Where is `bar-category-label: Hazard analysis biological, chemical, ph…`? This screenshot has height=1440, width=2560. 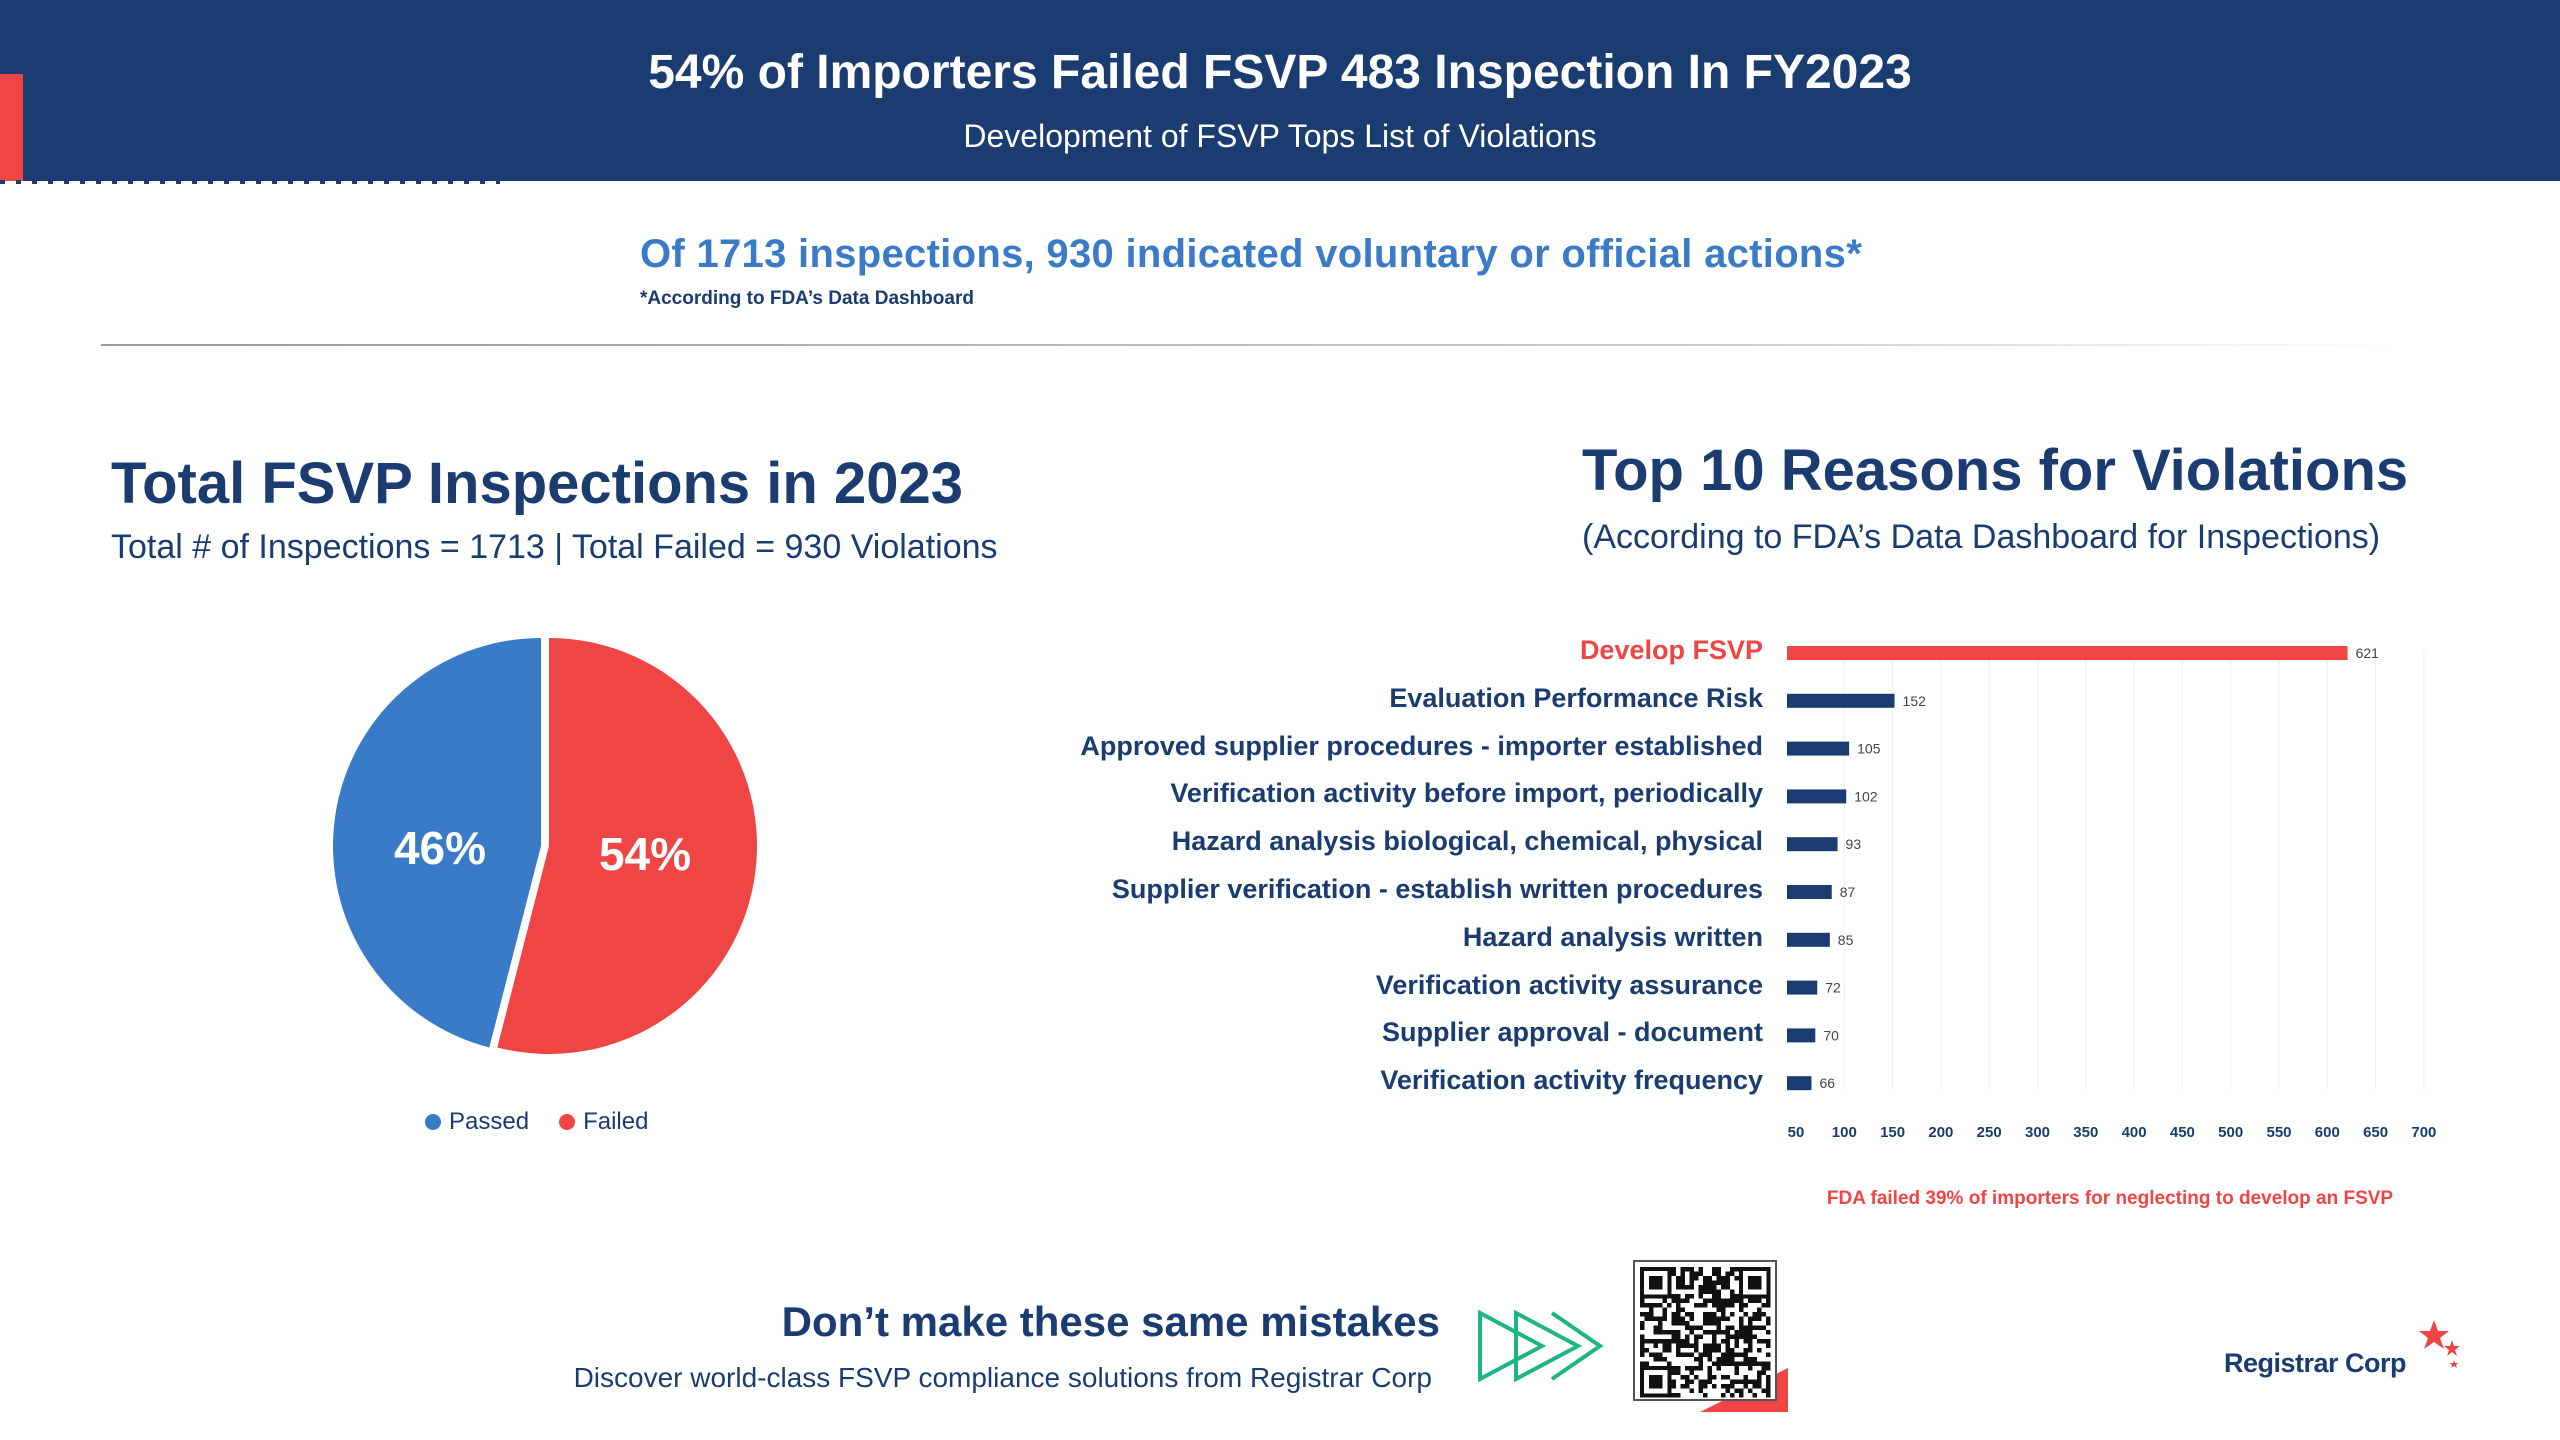
bar-category-label: Hazard analysis biological, chemical, ph… is located at coordinates (1467, 841).